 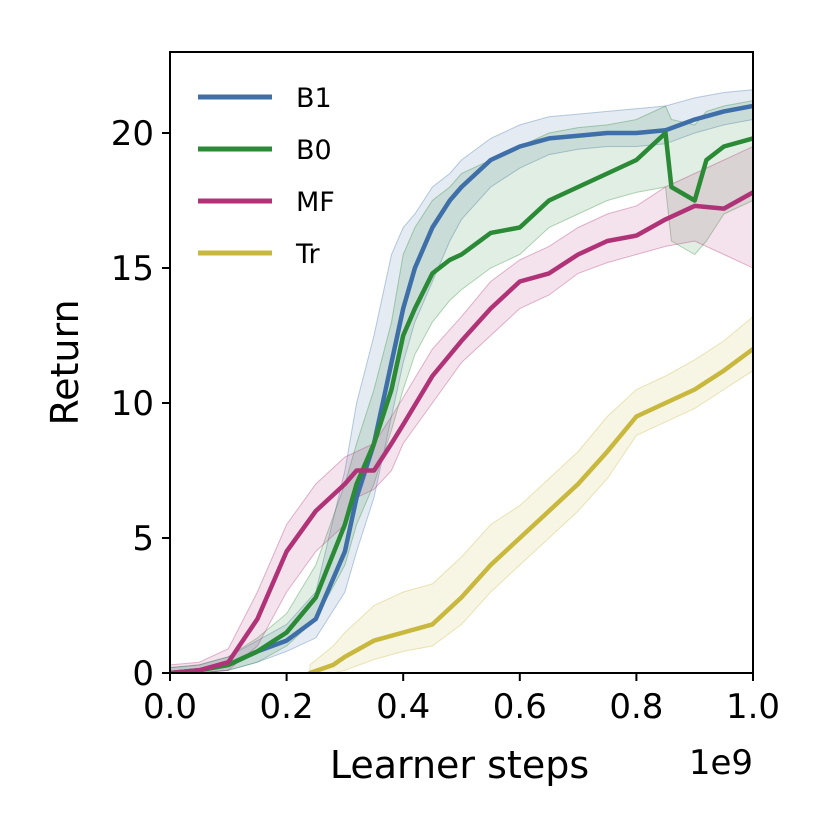 I want to click on legend-label-tr: Tr, so click(x=308, y=254).